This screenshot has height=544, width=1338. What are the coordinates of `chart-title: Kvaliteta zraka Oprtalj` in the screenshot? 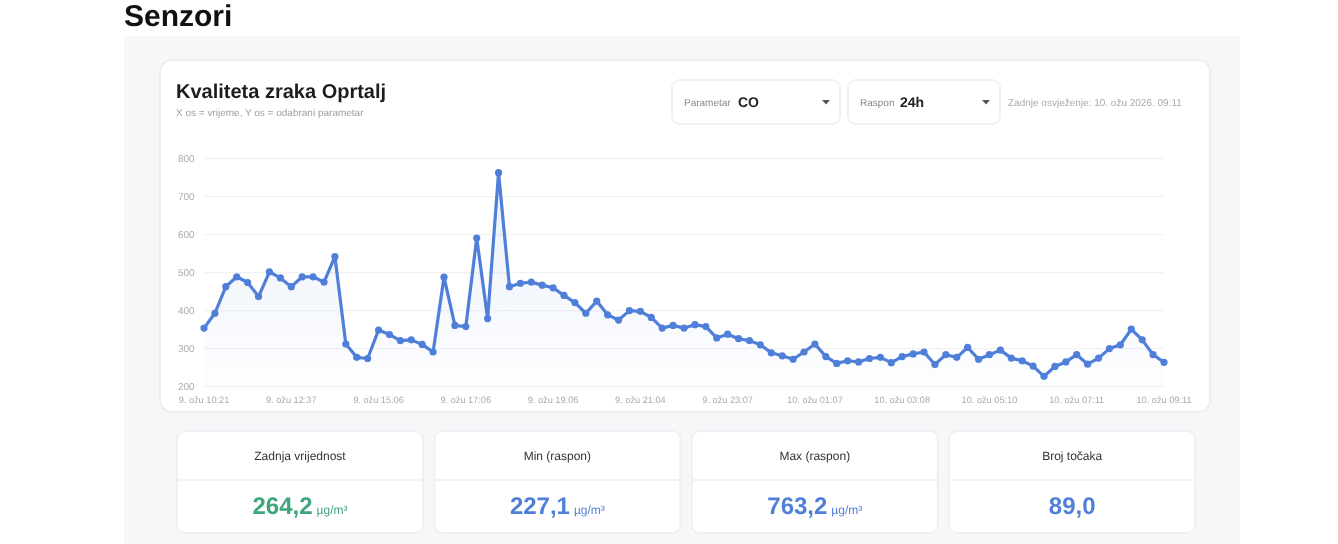 It's located at (281, 93).